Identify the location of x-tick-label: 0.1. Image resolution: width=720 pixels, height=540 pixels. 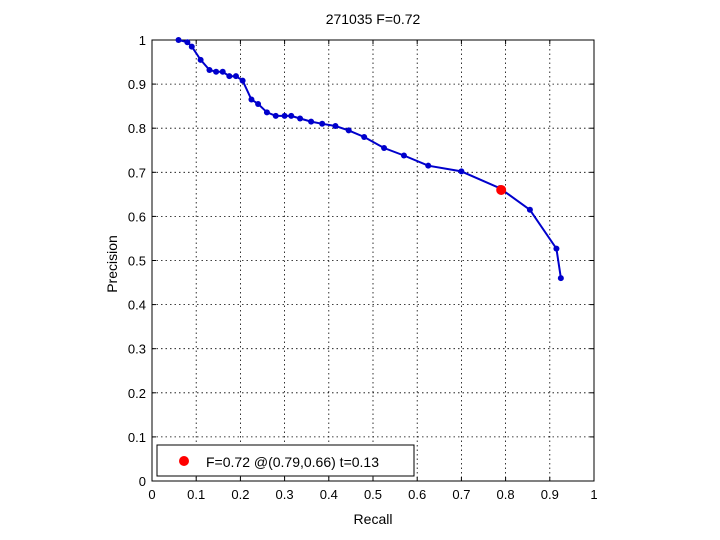
(196, 494).